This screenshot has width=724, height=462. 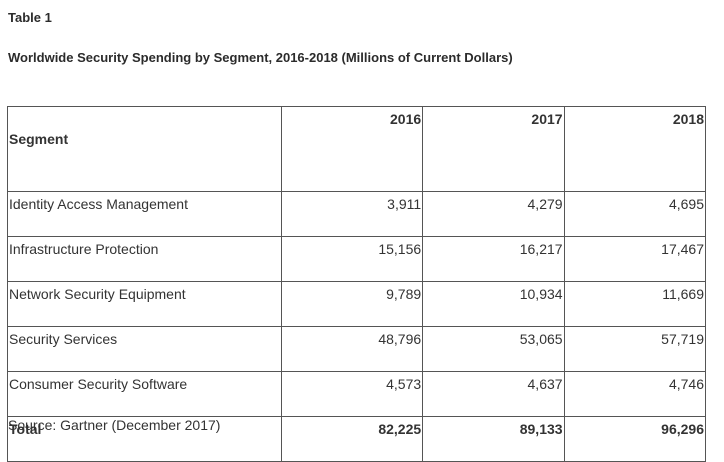 I want to click on segment-cell: Infrastructure Protection, so click(x=144, y=259).